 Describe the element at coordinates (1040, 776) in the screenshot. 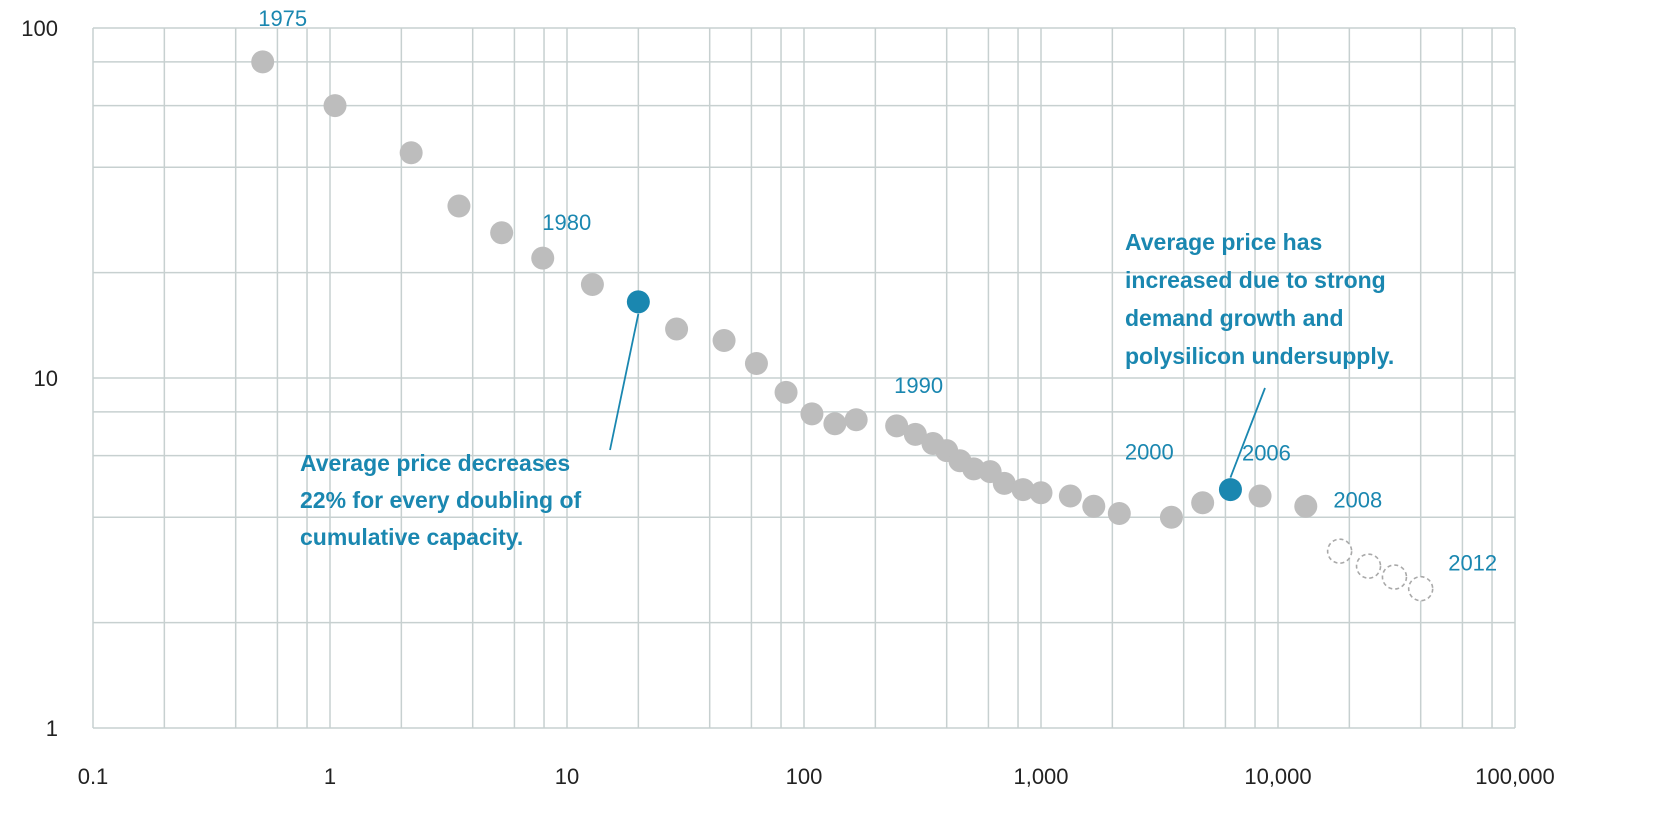

I see `x-tick-label: 1,000` at that location.